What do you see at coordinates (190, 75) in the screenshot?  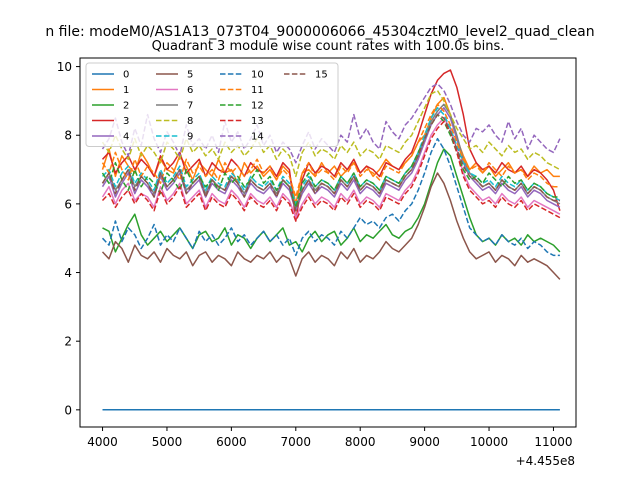 I see `legend-label: 5` at bounding box center [190, 75].